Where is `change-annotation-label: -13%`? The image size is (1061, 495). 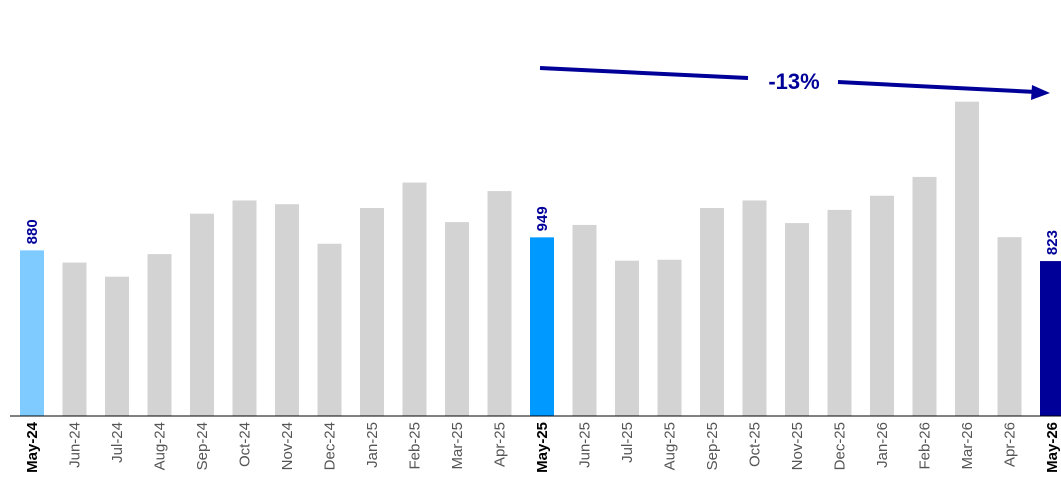 change-annotation-label: -13% is located at coordinates (793, 81).